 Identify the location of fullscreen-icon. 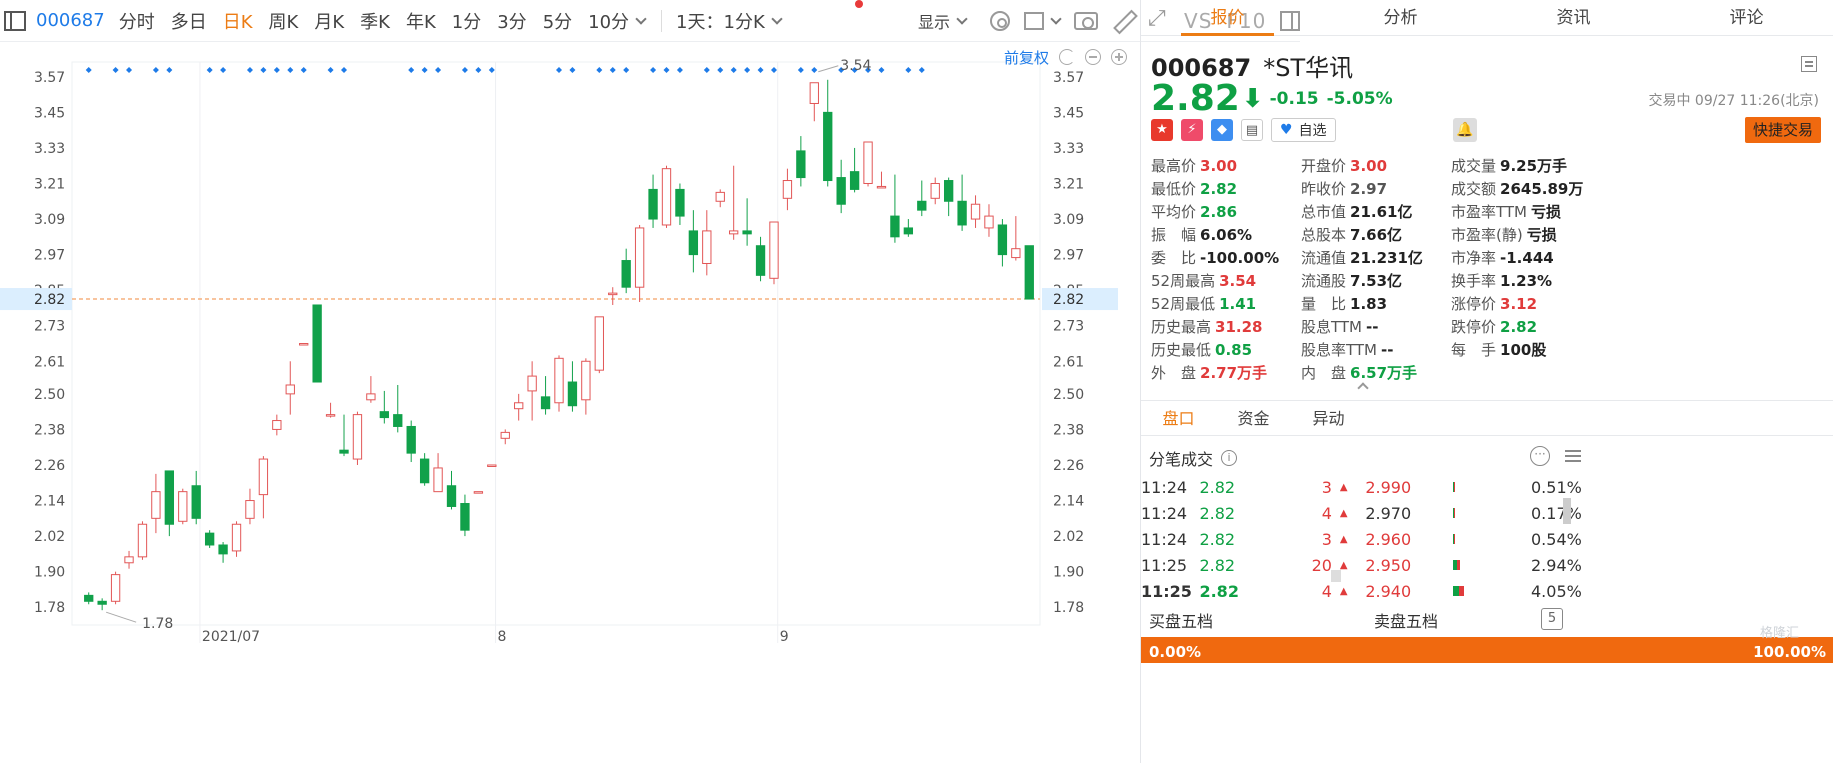
(1159, 19).